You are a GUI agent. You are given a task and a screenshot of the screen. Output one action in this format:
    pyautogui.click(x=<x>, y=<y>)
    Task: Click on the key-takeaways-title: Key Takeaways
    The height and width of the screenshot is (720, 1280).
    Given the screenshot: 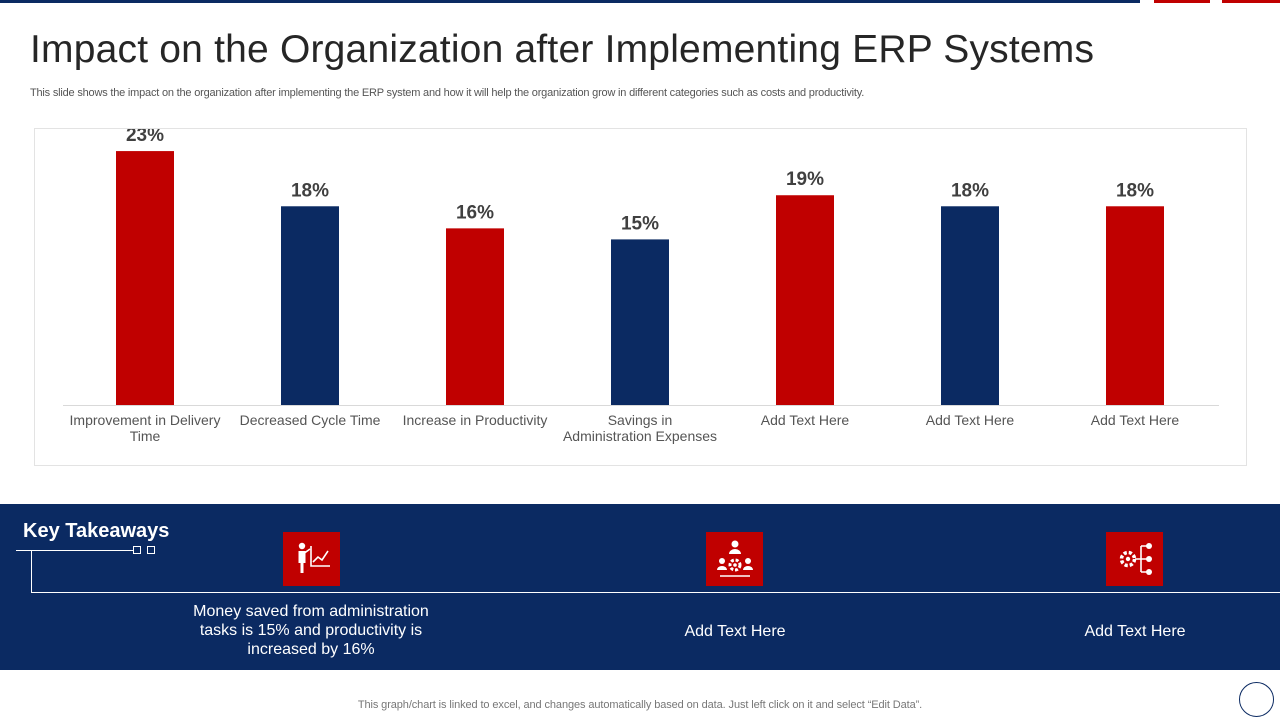 What is the action you would take?
    pyautogui.click(x=96, y=531)
    